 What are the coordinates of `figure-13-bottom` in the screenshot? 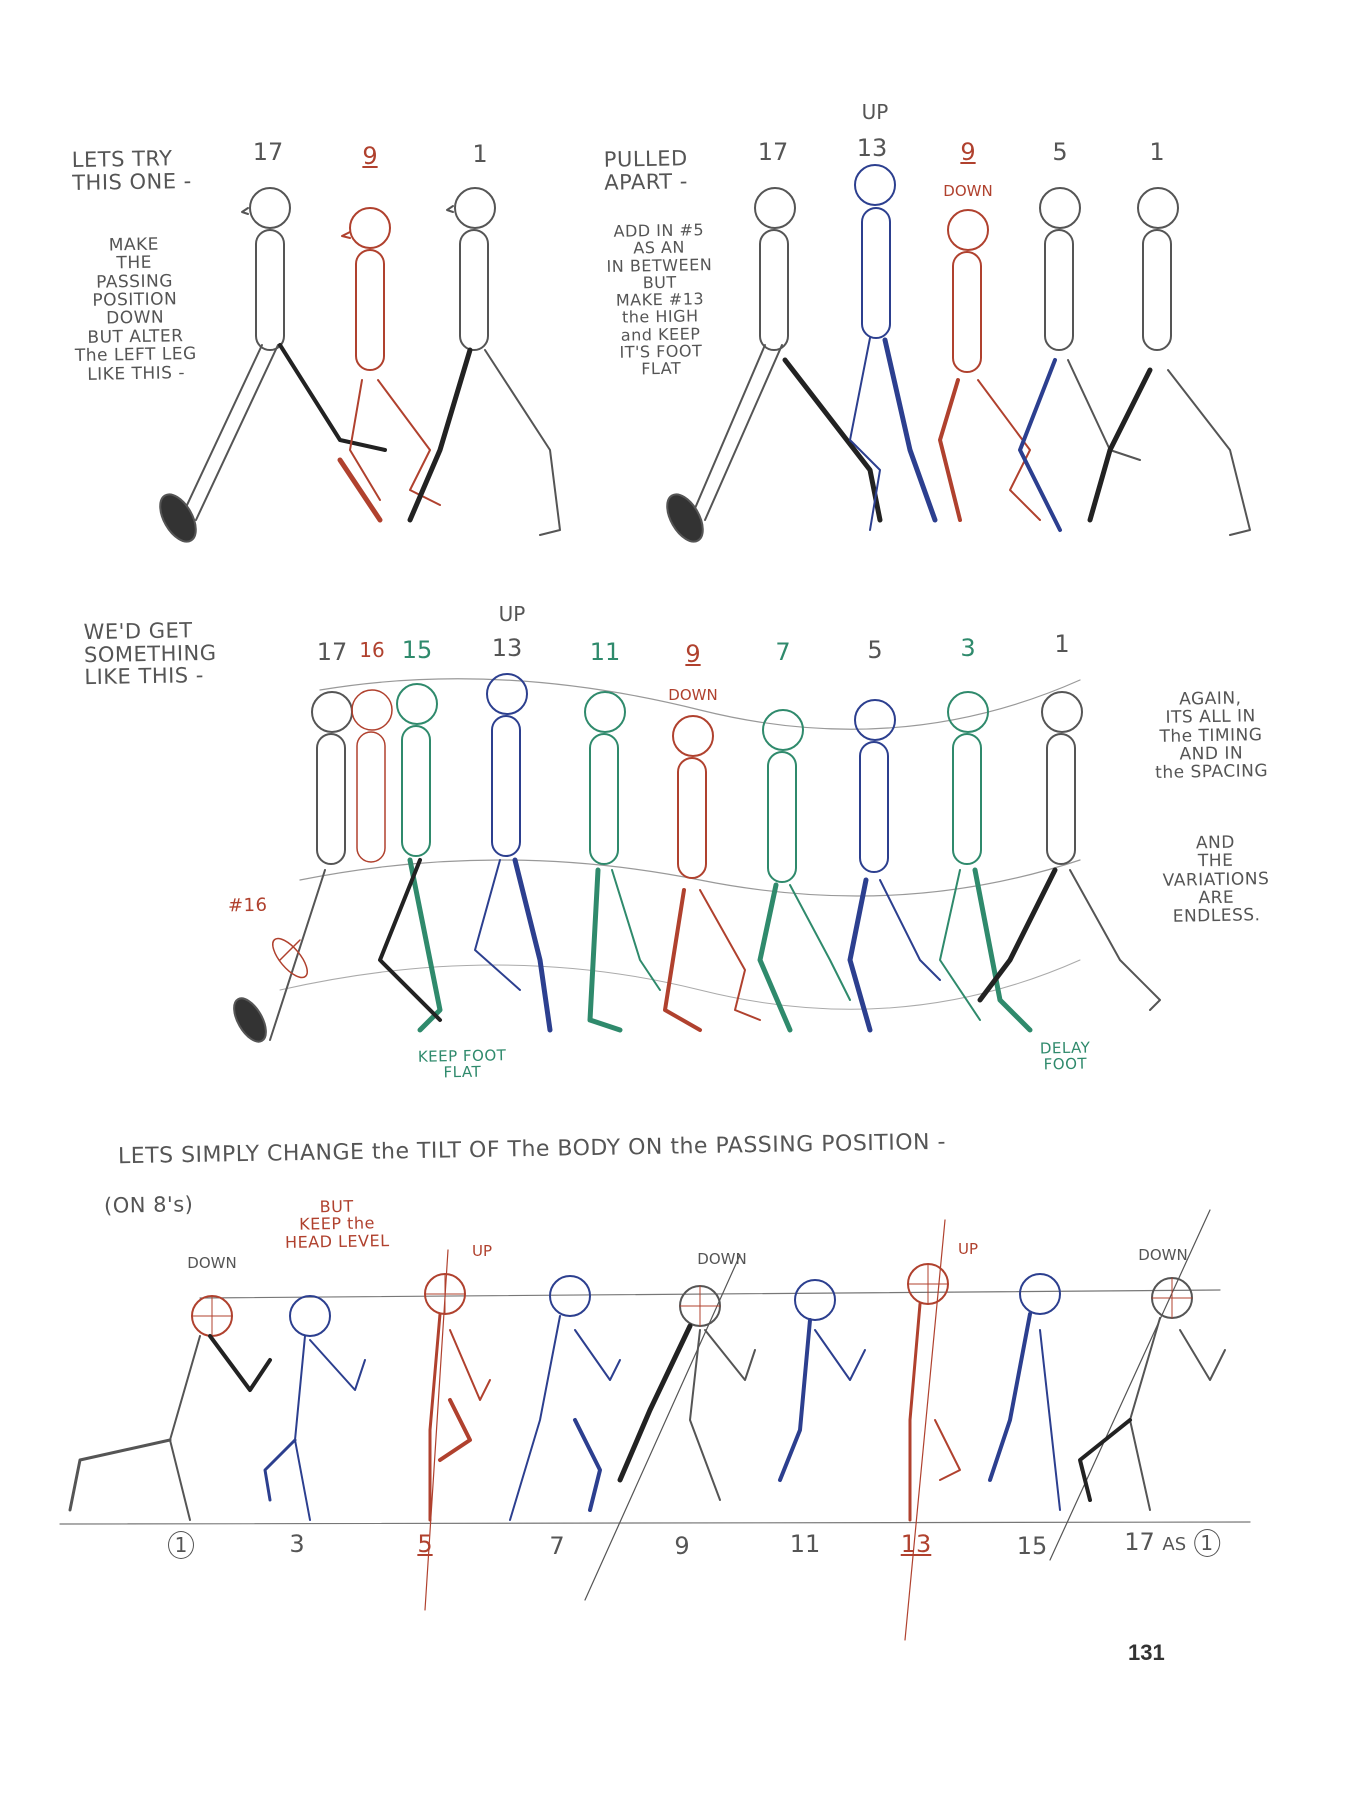 It's located at (934, 1392).